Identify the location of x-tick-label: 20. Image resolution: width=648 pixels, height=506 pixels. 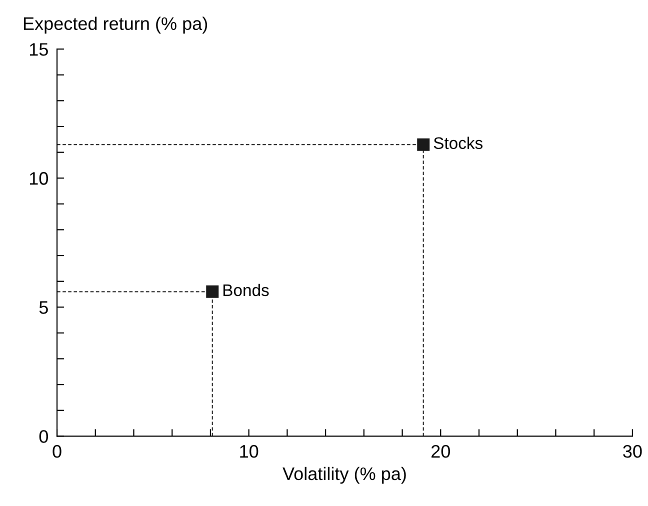
(441, 451).